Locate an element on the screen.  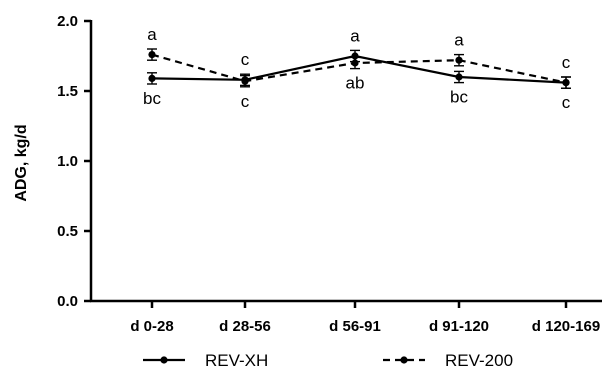
legend: REV-XH REV-200 is located at coordinates (328, 360).